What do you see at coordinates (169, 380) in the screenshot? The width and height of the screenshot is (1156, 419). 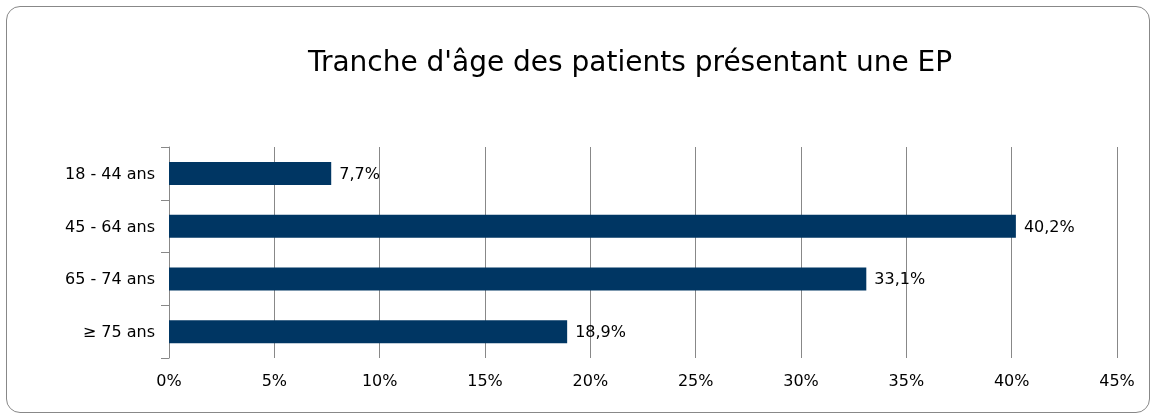 I see `x-tick-label: 0%` at bounding box center [169, 380].